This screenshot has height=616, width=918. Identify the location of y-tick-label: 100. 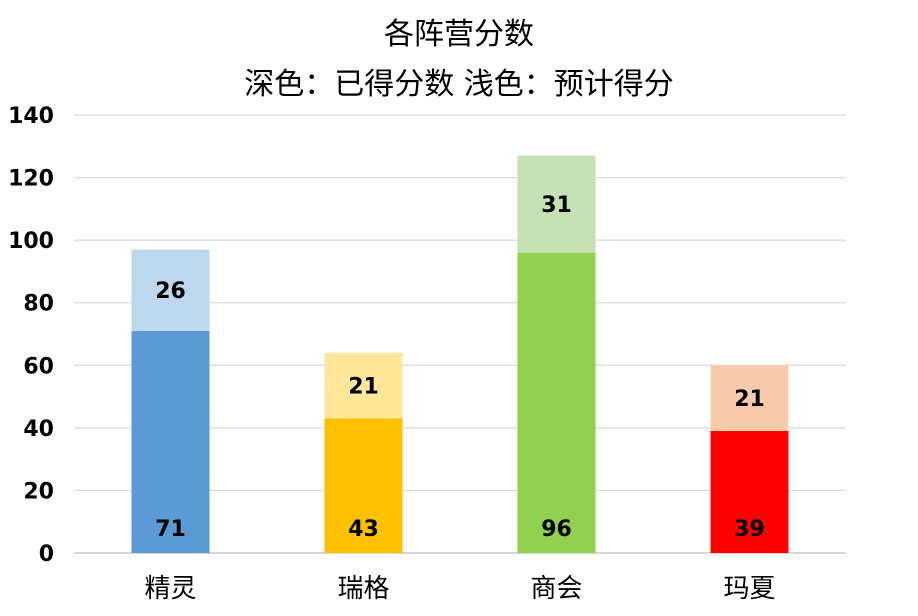
(31, 241).